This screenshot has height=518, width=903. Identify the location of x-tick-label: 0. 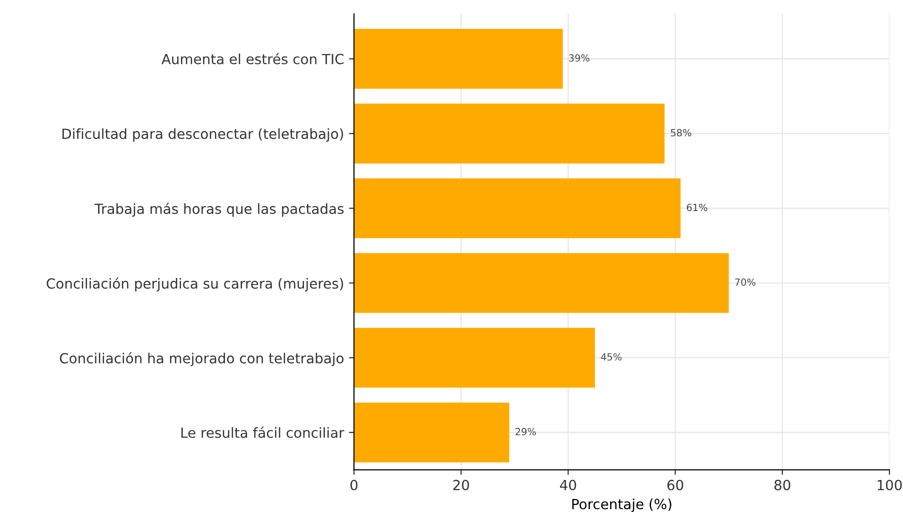
(354, 485).